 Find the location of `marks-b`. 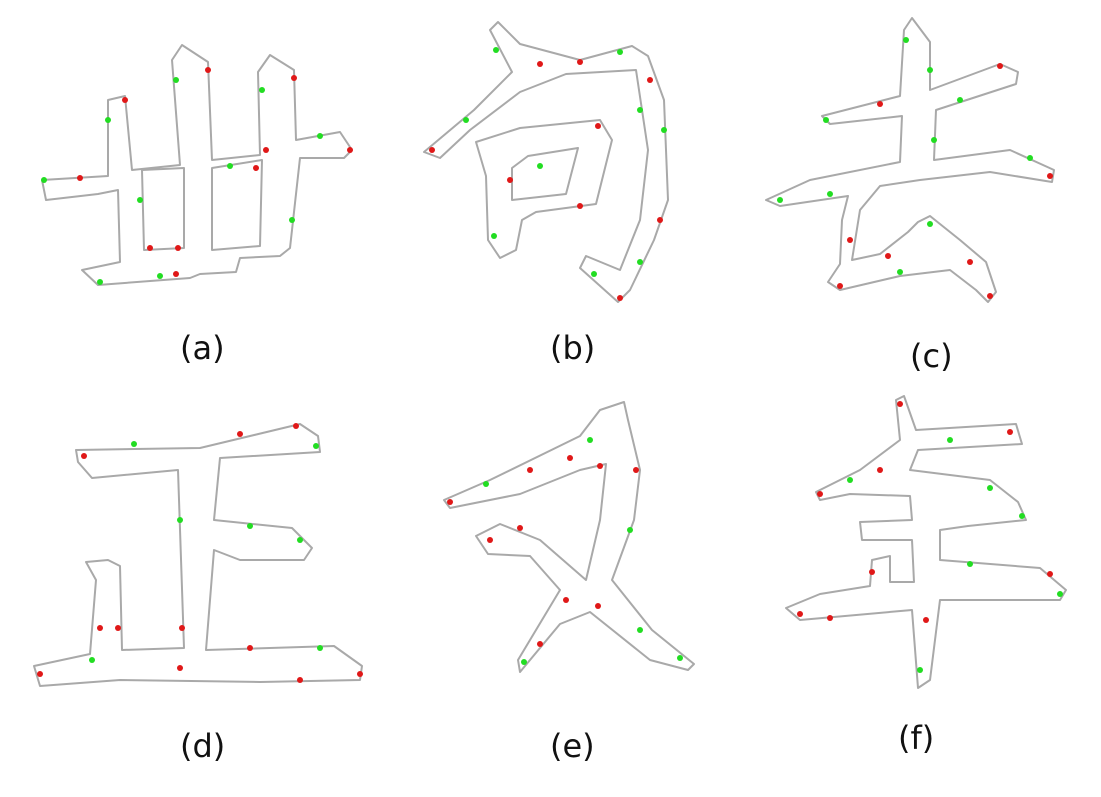

marks-b is located at coordinates (548, 174).